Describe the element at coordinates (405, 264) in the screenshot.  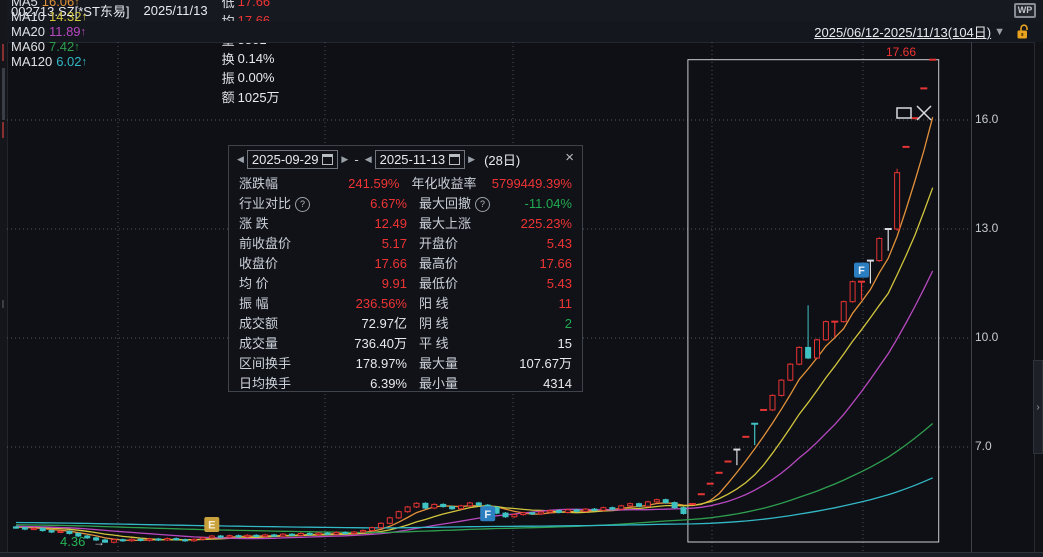
I see `stats-row: 收盘价 17.66 最高价 17.66` at that location.